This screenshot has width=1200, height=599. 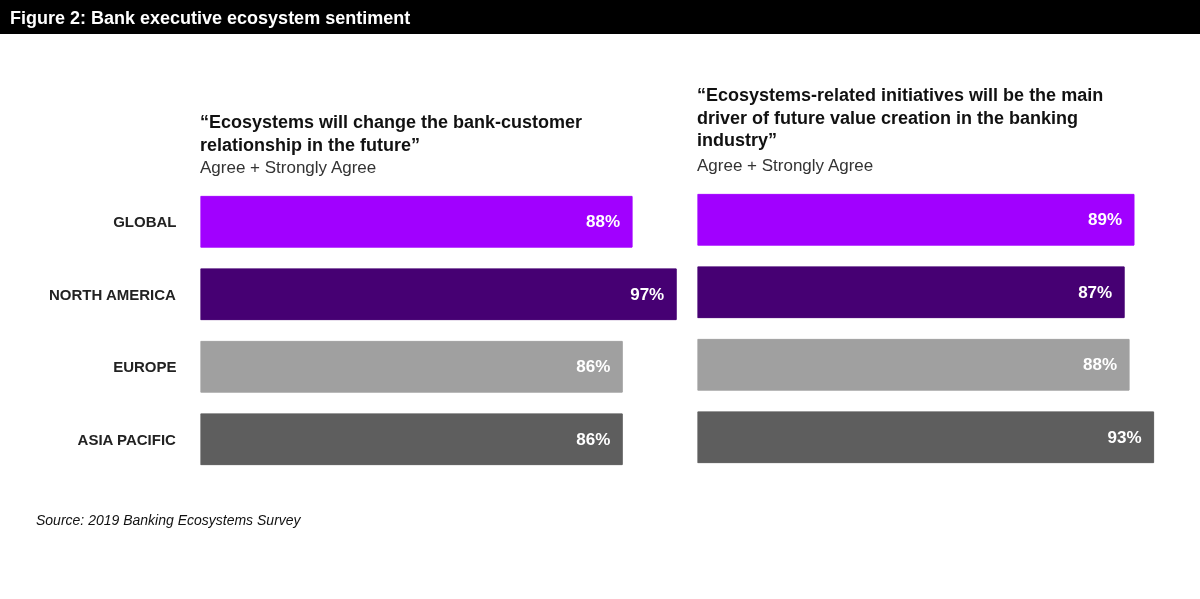 What do you see at coordinates (1124, 437) in the screenshot?
I see `data-label: 93%` at bounding box center [1124, 437].